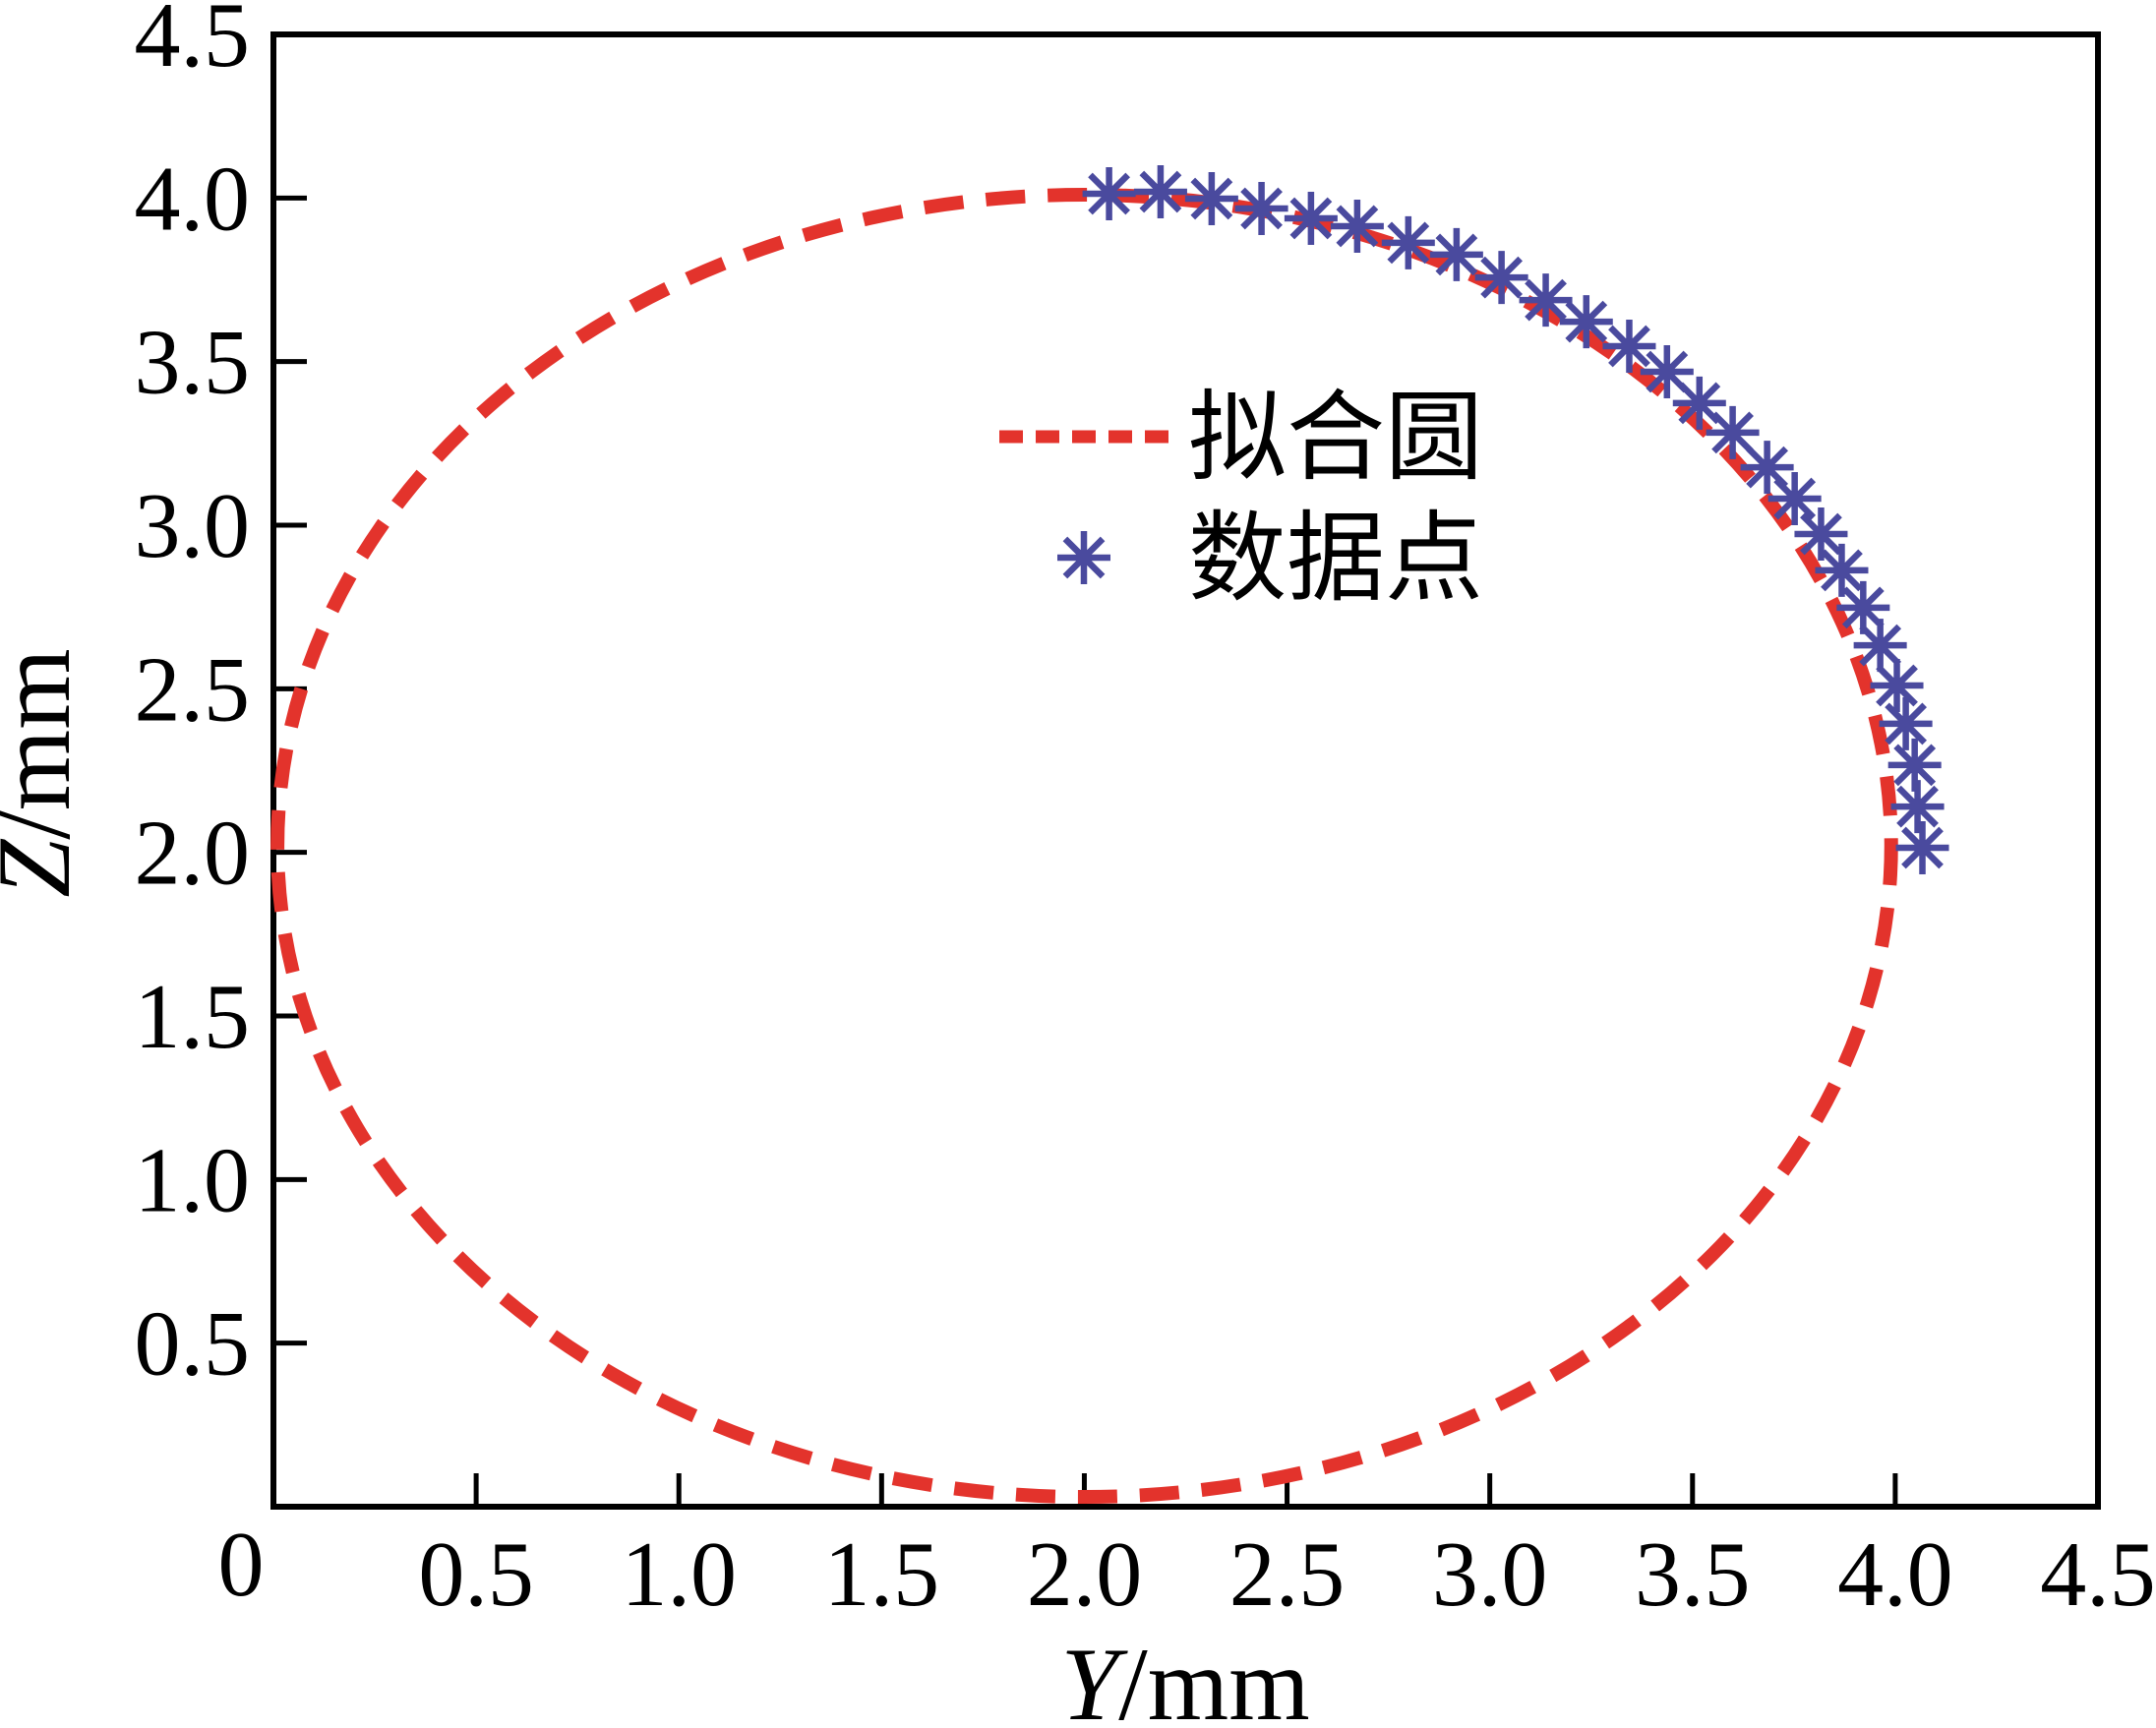 The image size is (2156, 1728). I want to click on x-axis-label: Y/mm, so click(1184, 1677).